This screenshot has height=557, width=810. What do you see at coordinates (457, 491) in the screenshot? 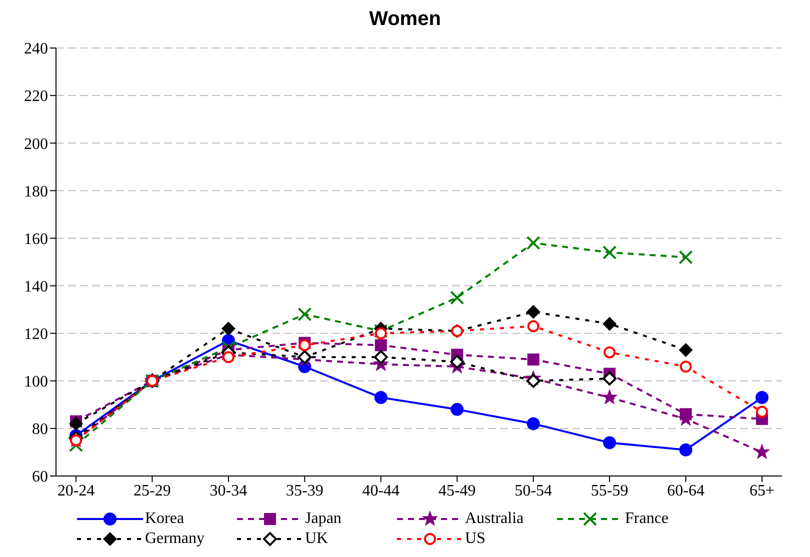
I see `x-tick-label: 45-49` at bounding box center [457, 491].